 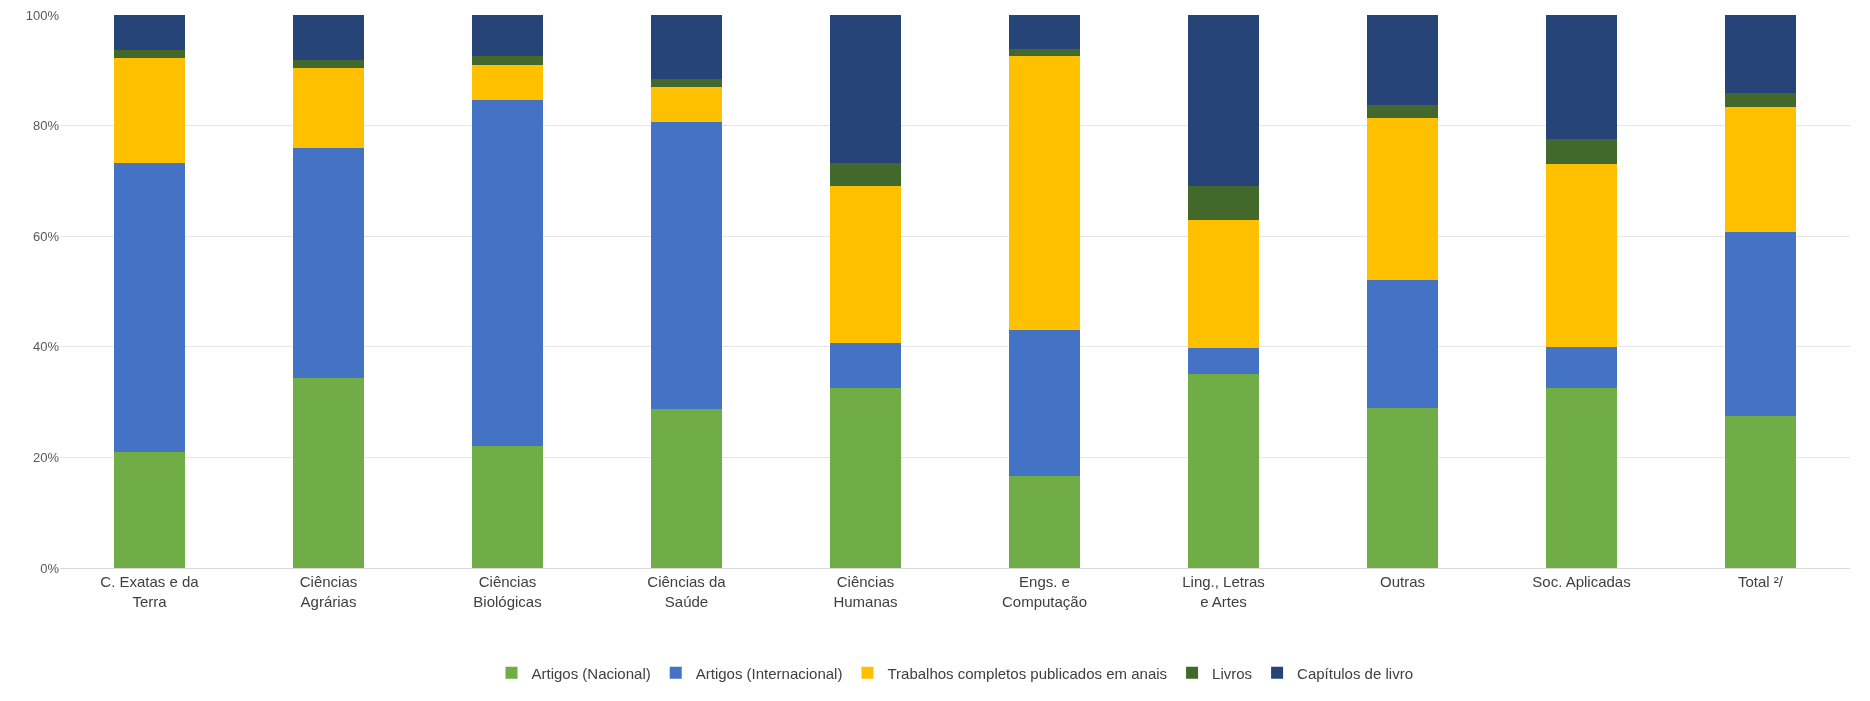 I want to click on x-tick-label: Ciências da Saúde, so click(x=687, y=591).